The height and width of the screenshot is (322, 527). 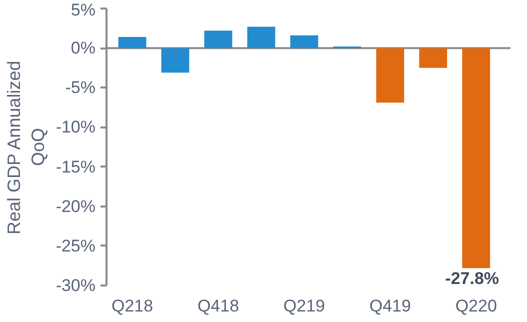 I want to click on y-tick-label: -10%, so click(x=76, y=127).